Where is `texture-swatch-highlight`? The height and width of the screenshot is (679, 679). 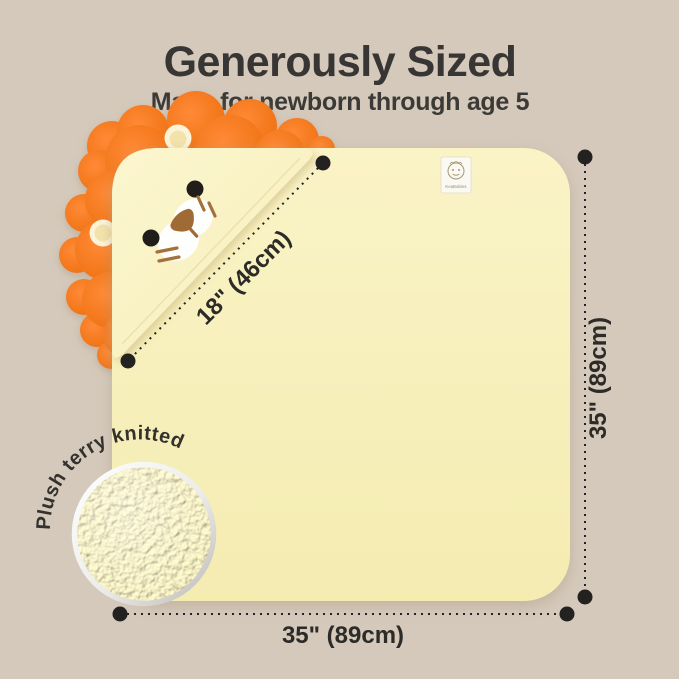
texture-swatch-highlight is located at coordinates (144, 534).